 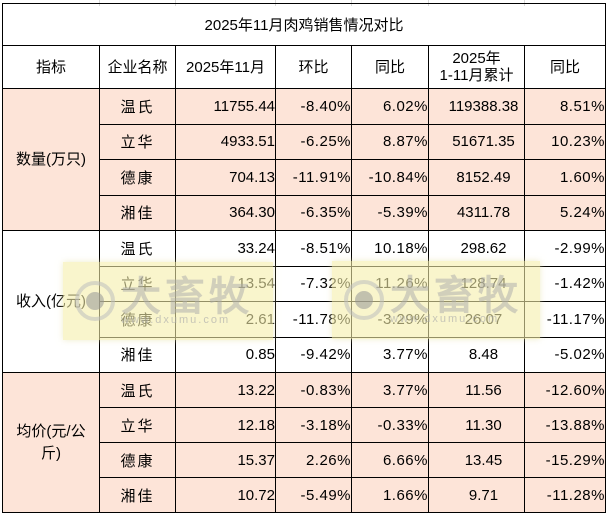 I want to click on yoy-change: 6.66%, so click(x=390, y=460).